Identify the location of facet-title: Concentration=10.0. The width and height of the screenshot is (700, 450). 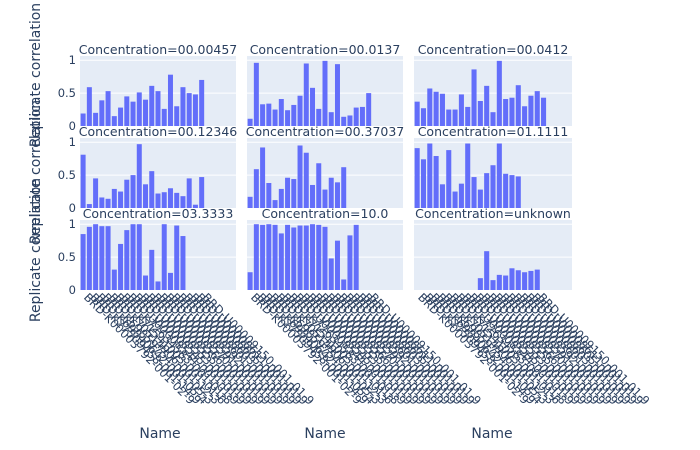
(325, 213).